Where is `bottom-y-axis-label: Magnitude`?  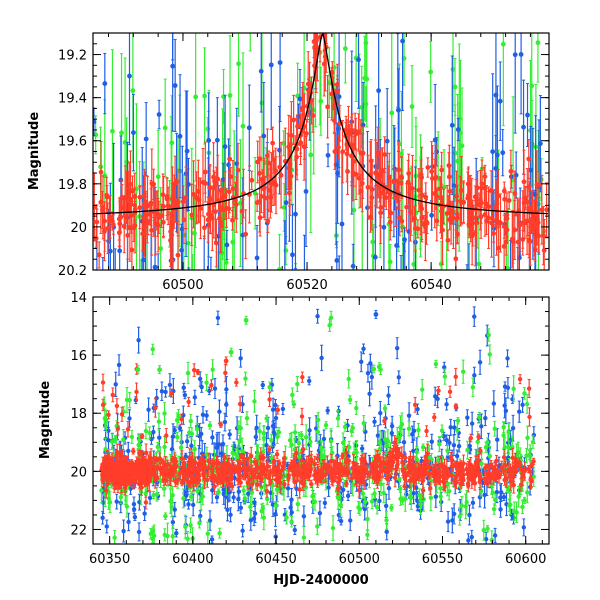
bottom-y-axis-label: Magnitude is located at coordinates (45, 420).